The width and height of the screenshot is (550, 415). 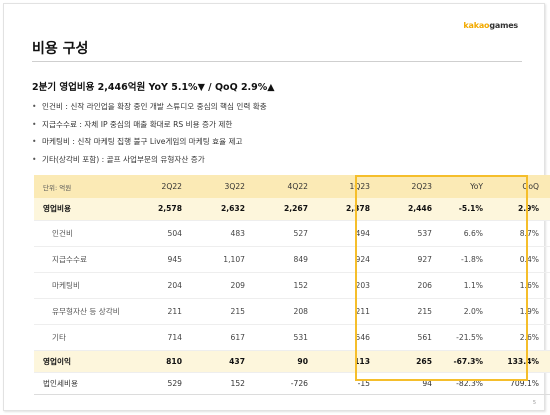 What do you see at coordinates (292, 233) in the screenshot?
I see `table-row: 인건비 504 483 527 494 537 6.6% 8.7%` at bounding box center [292, 233].